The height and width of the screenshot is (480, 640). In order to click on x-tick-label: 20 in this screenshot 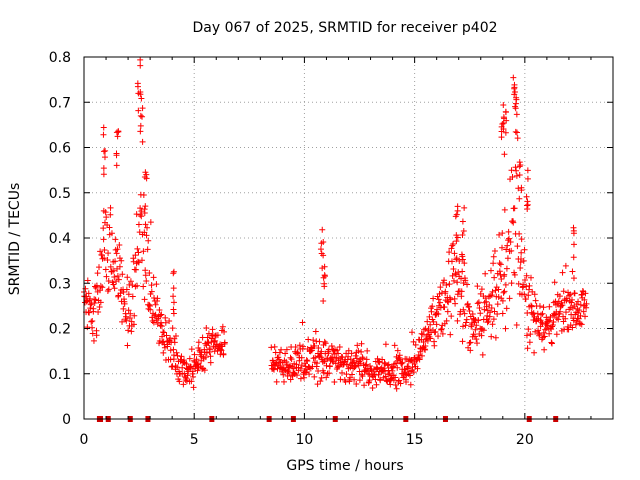, I will do `click(525, 440)`.